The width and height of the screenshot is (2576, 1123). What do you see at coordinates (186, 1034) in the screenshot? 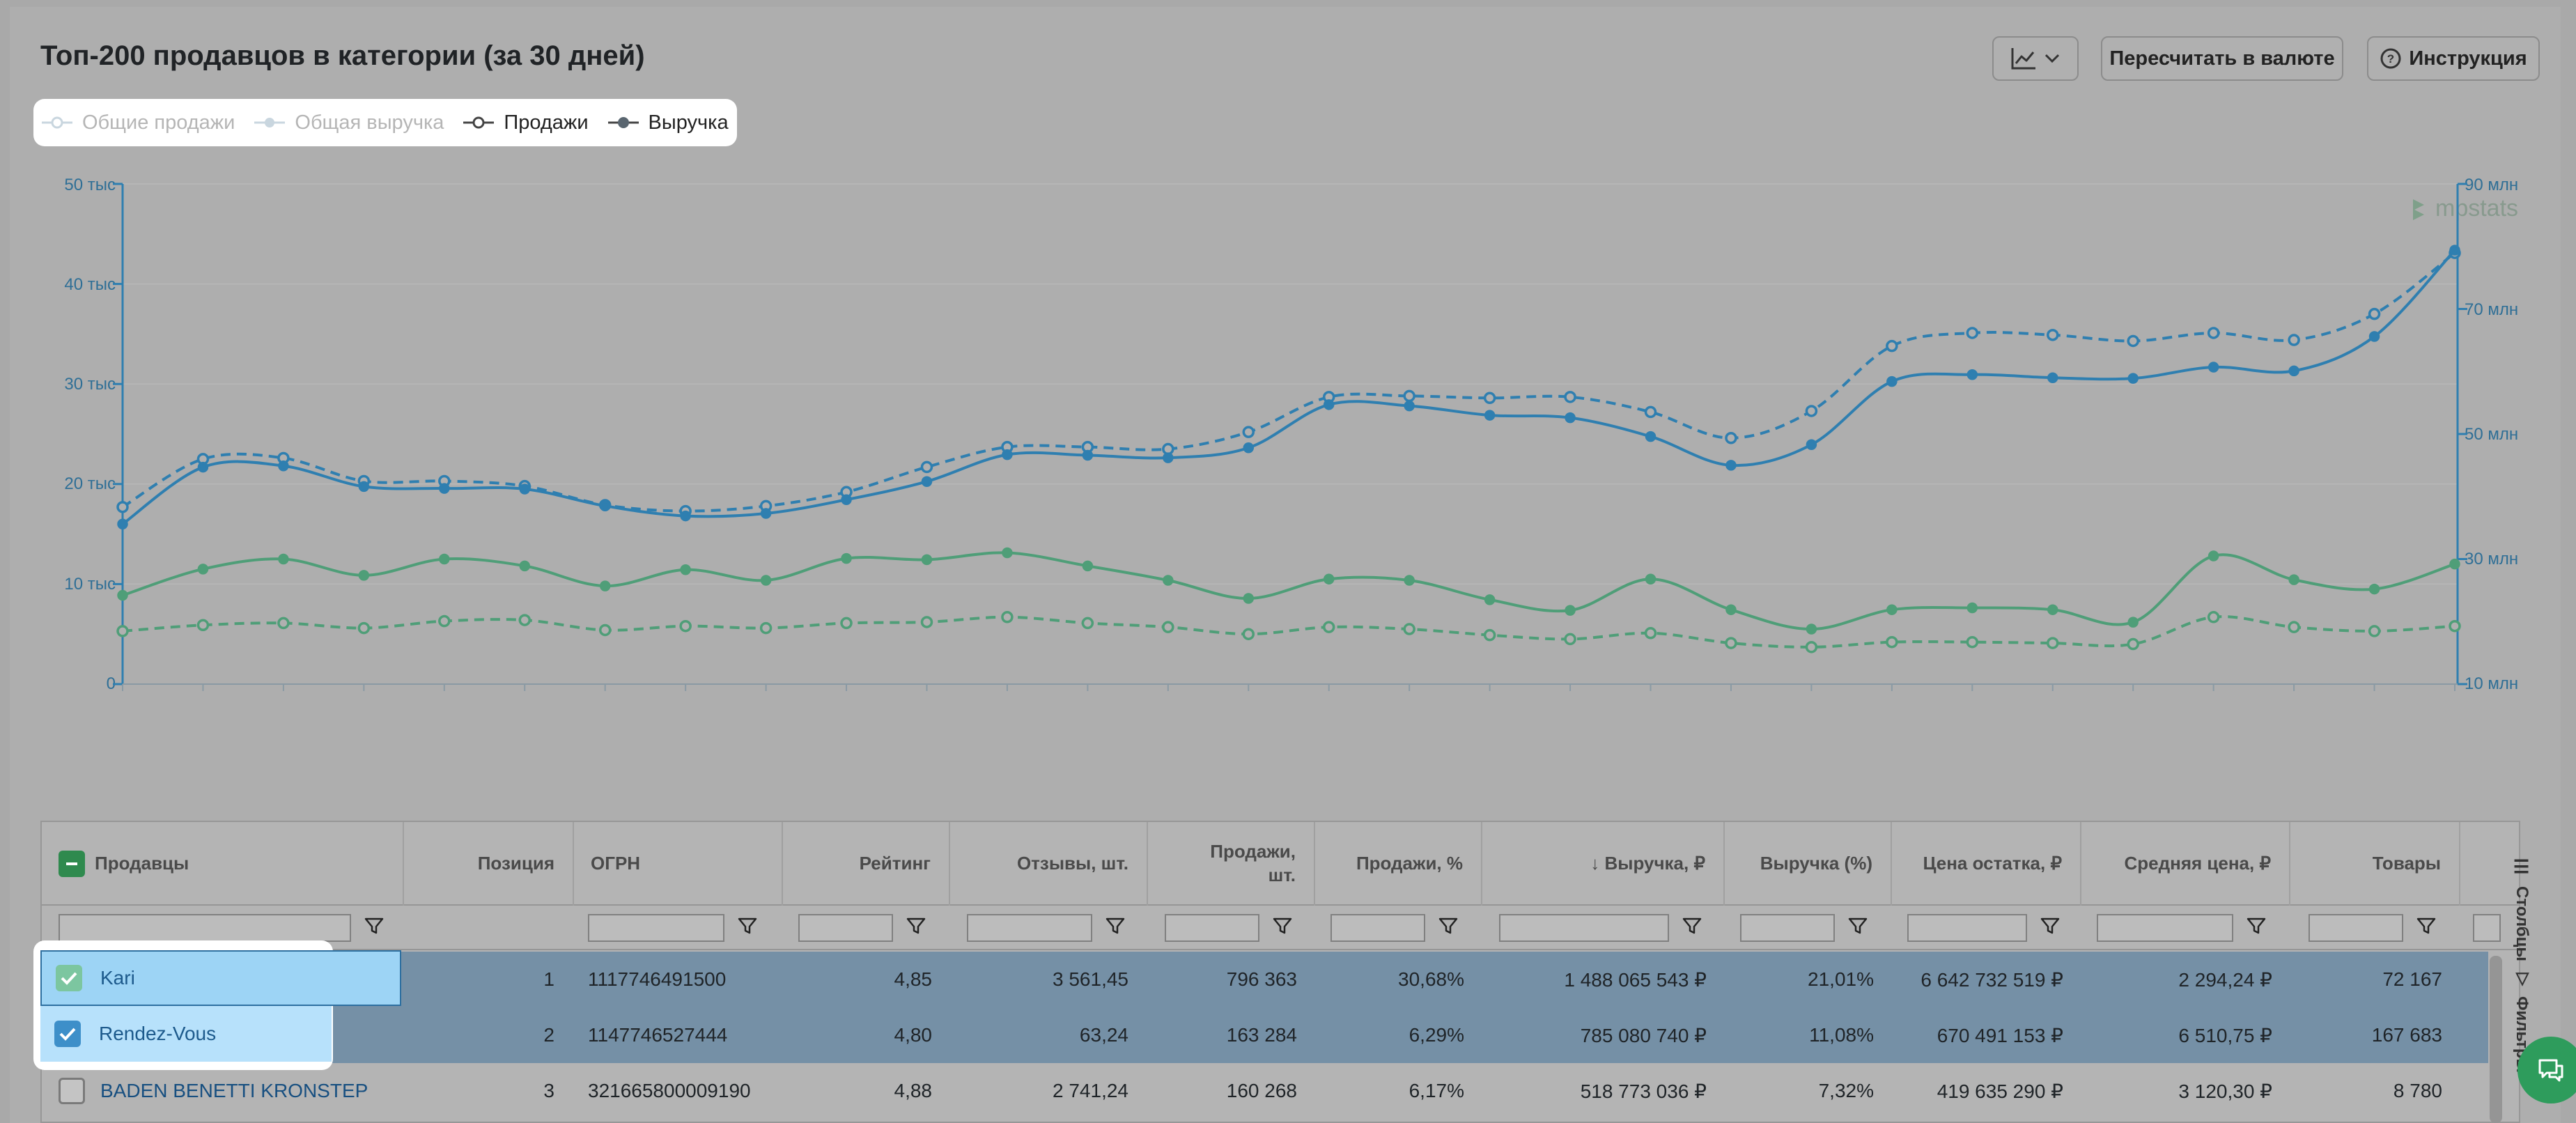
I see `cell-seller-name: Rendez-Vous` at bounding box center [186, 1034].